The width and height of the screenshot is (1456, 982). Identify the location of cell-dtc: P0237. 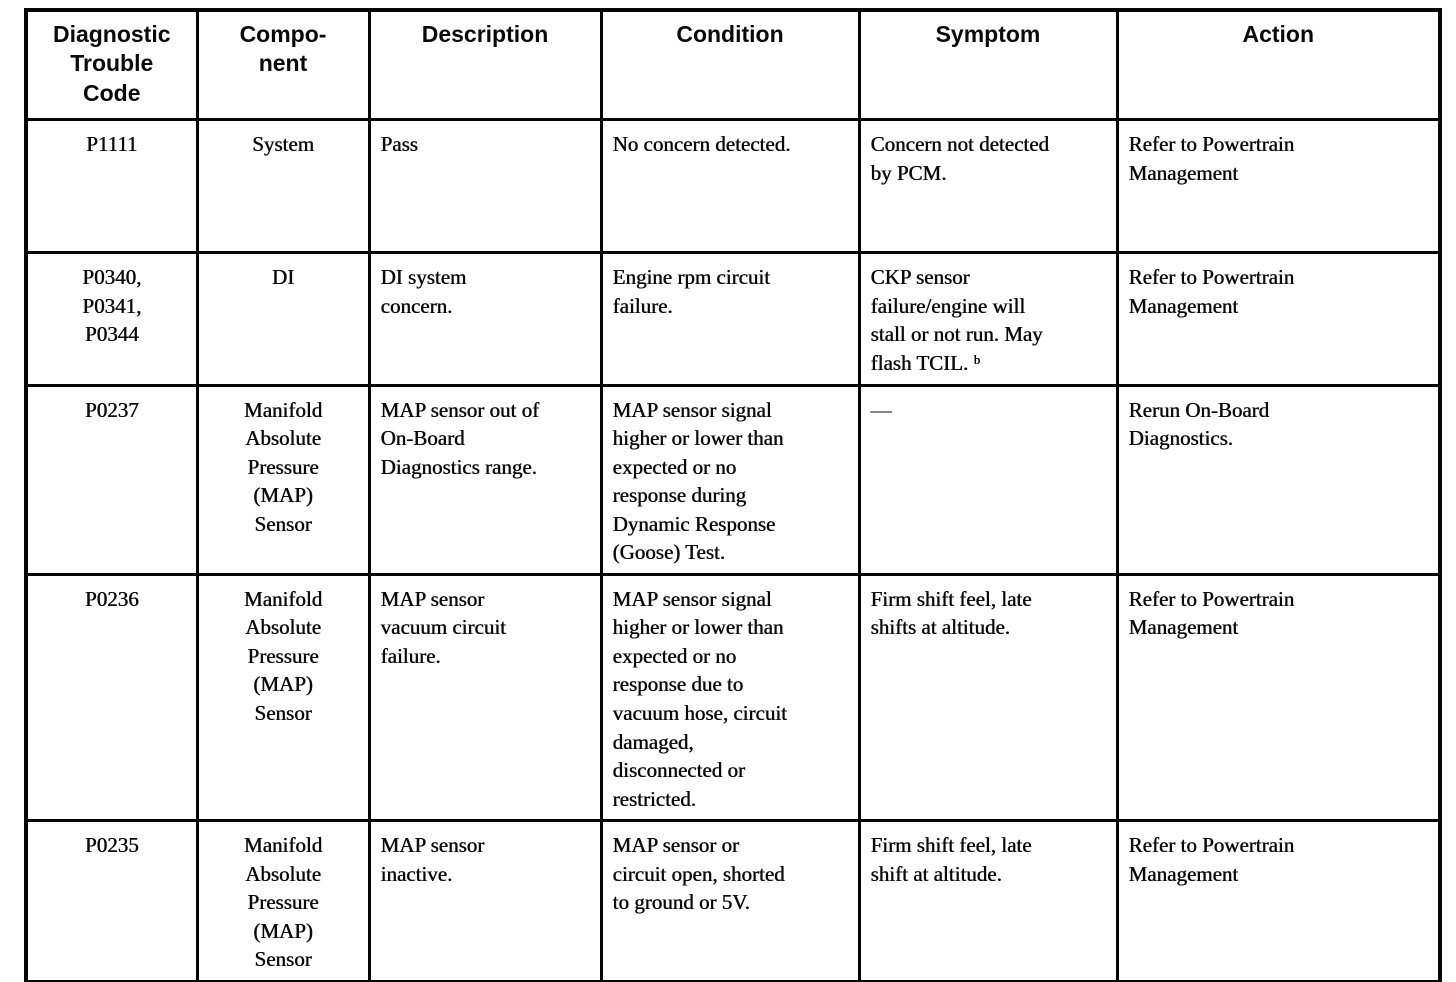
(111, 479).